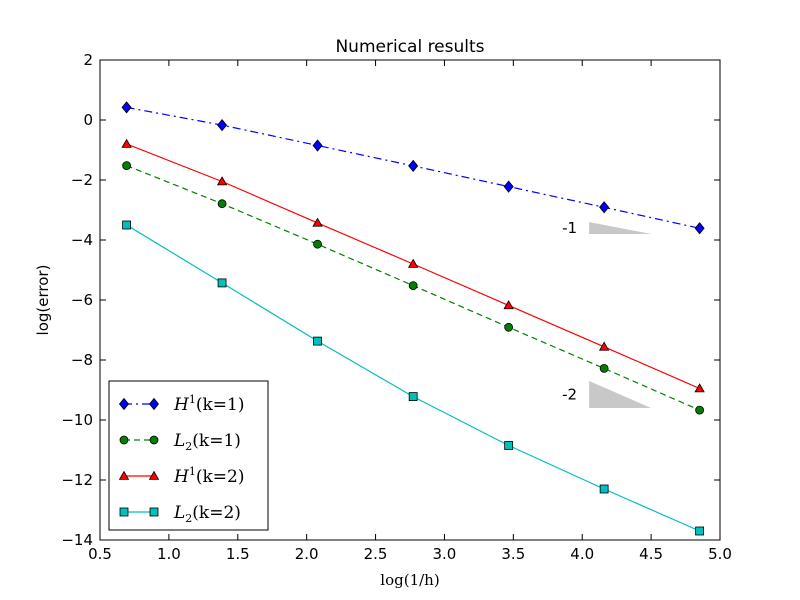 The width and height of the screenshot is (800, 600). What do you see at coordinates (88, 120) in the screenshot?
I see `y-tick-label-2: 0` at bounding box center [88, 120].